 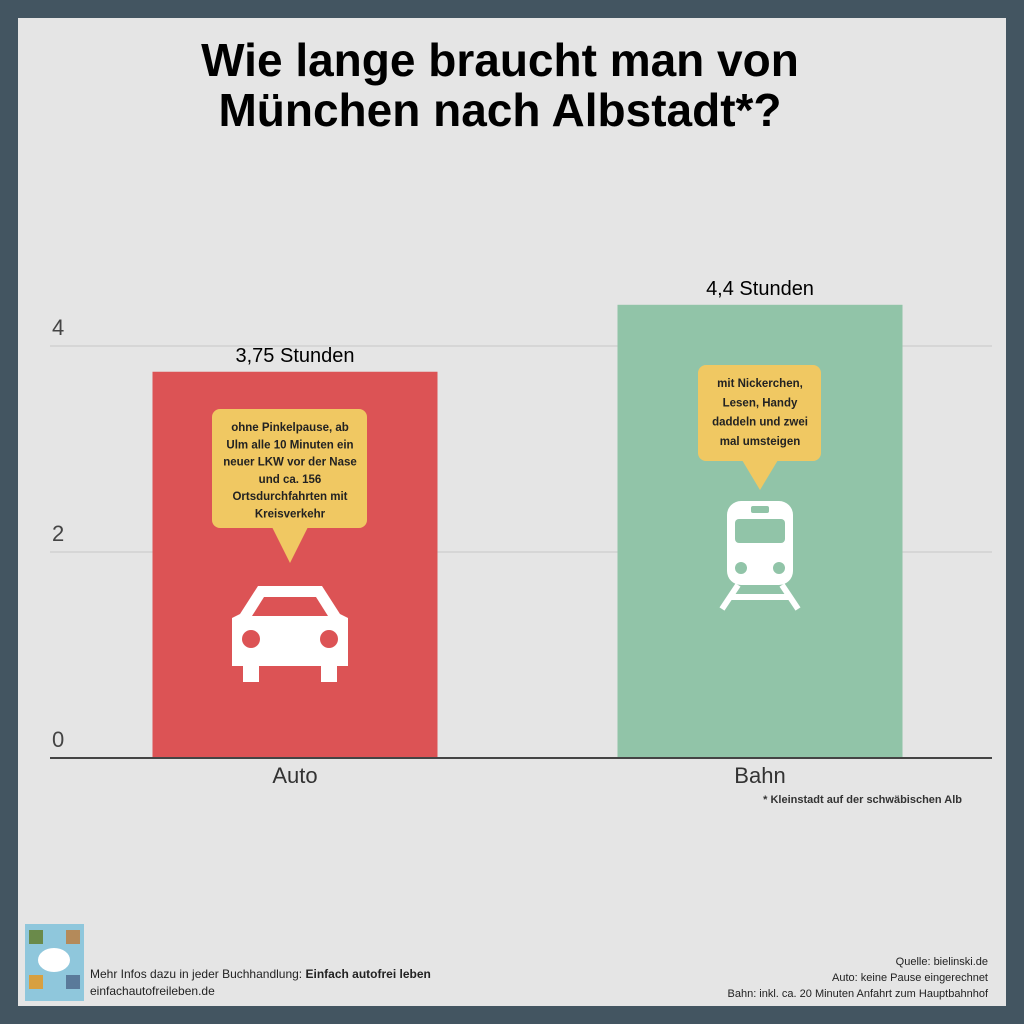 I want to click on car-window, so click(x=290, y=606).